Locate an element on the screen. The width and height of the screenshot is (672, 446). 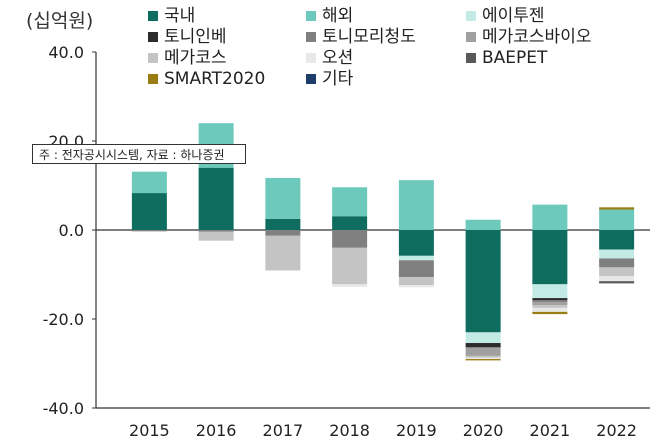
legend-item: 오션 is located at coordinates (329, 58).